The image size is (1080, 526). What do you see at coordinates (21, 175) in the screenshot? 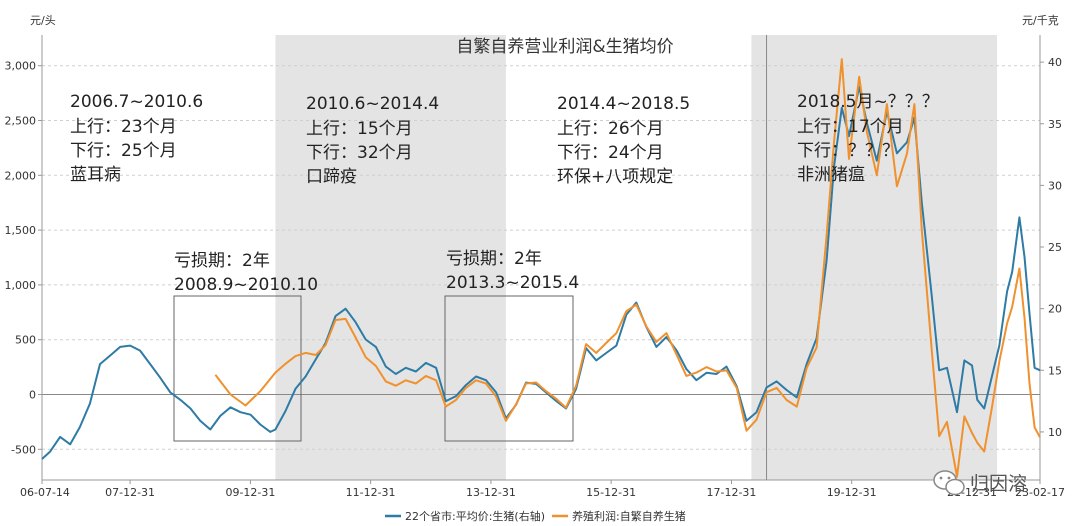
I see `y-left-tick-label: 2,000` at bounding box center [21, 175].